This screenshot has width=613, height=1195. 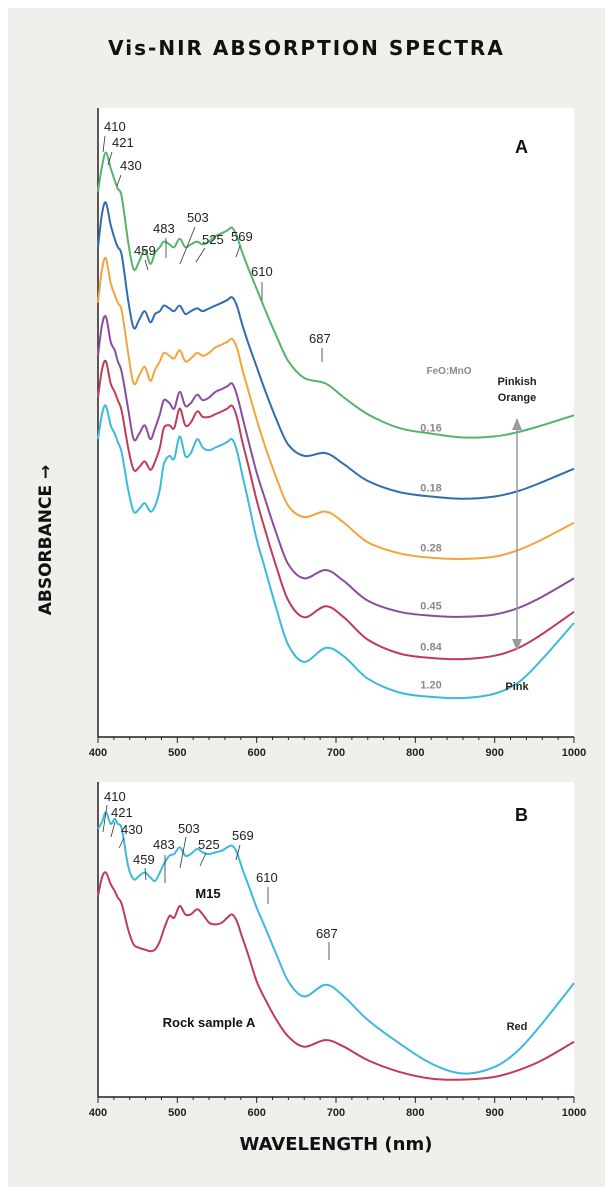 I want to click on annotation-label: Red, so click(x=517, y=1027).